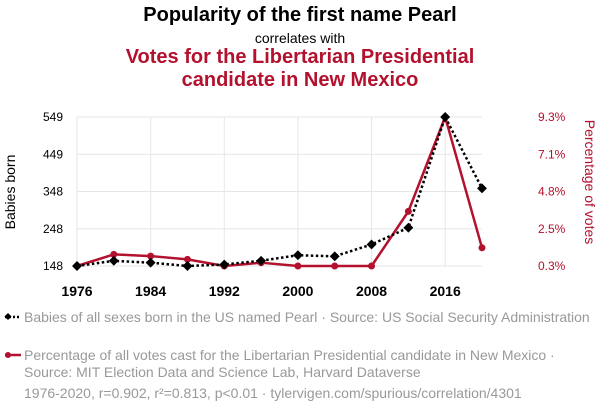  What do you see at coordinates (10, 192) in the screenshot?
I see `left-axis-label: Babies born` at bounding box center [10, 192].